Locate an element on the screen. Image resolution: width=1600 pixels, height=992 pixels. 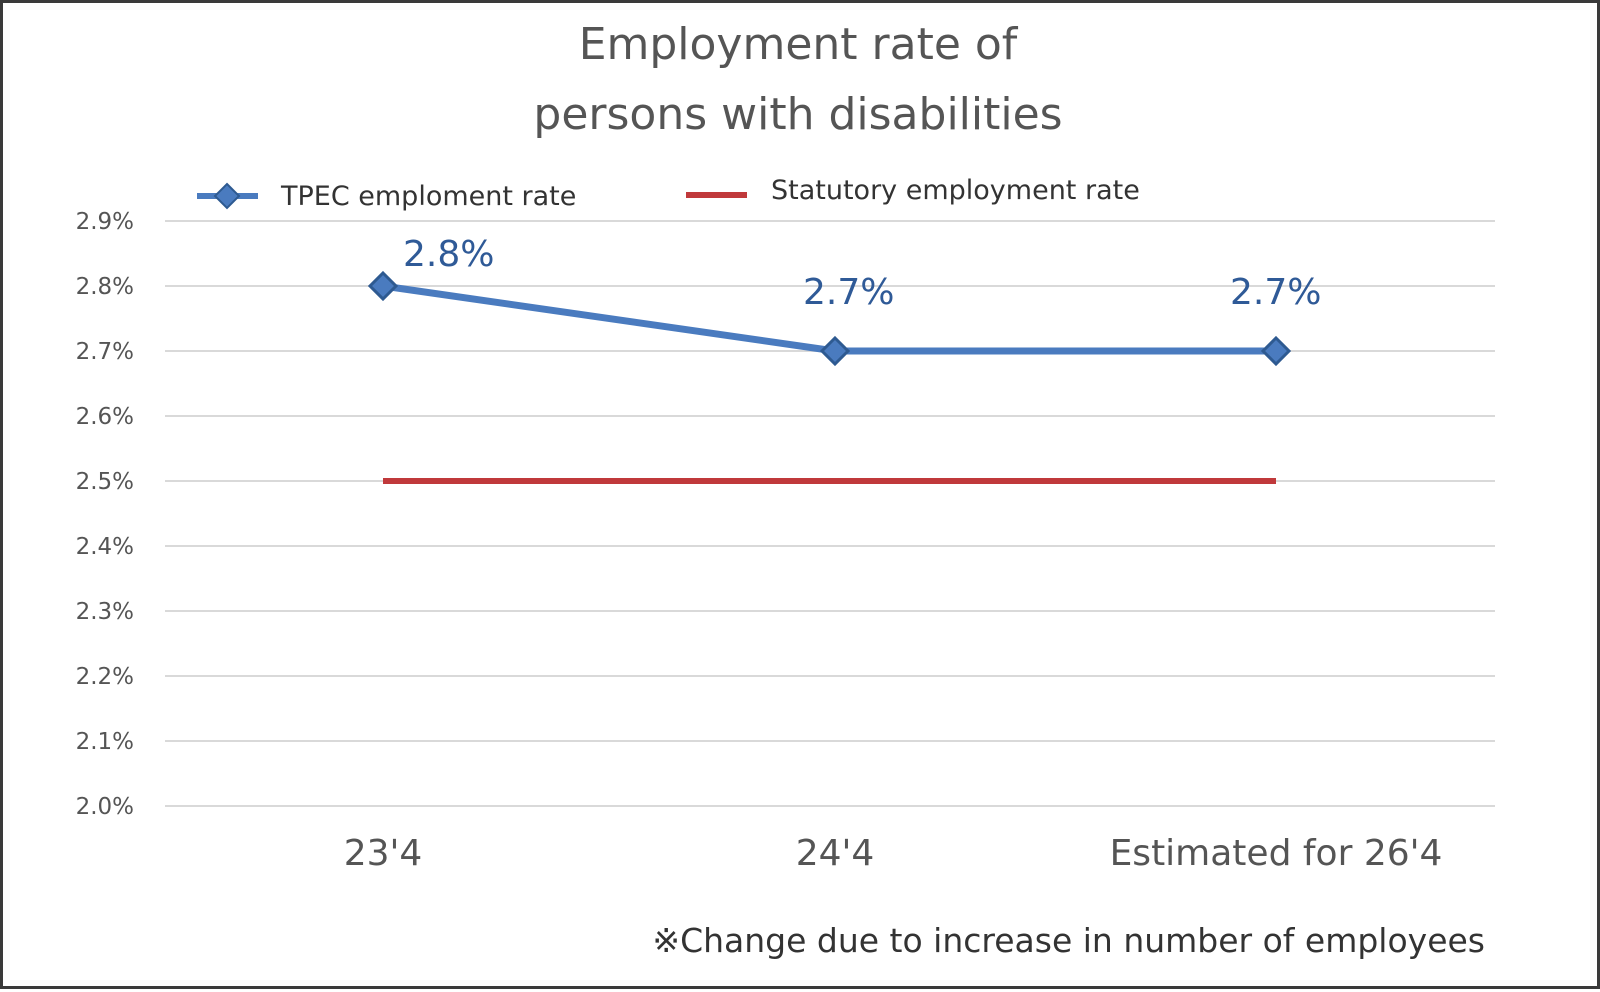
y-tick-label: 2.6% is located at coordinates (105, 417).